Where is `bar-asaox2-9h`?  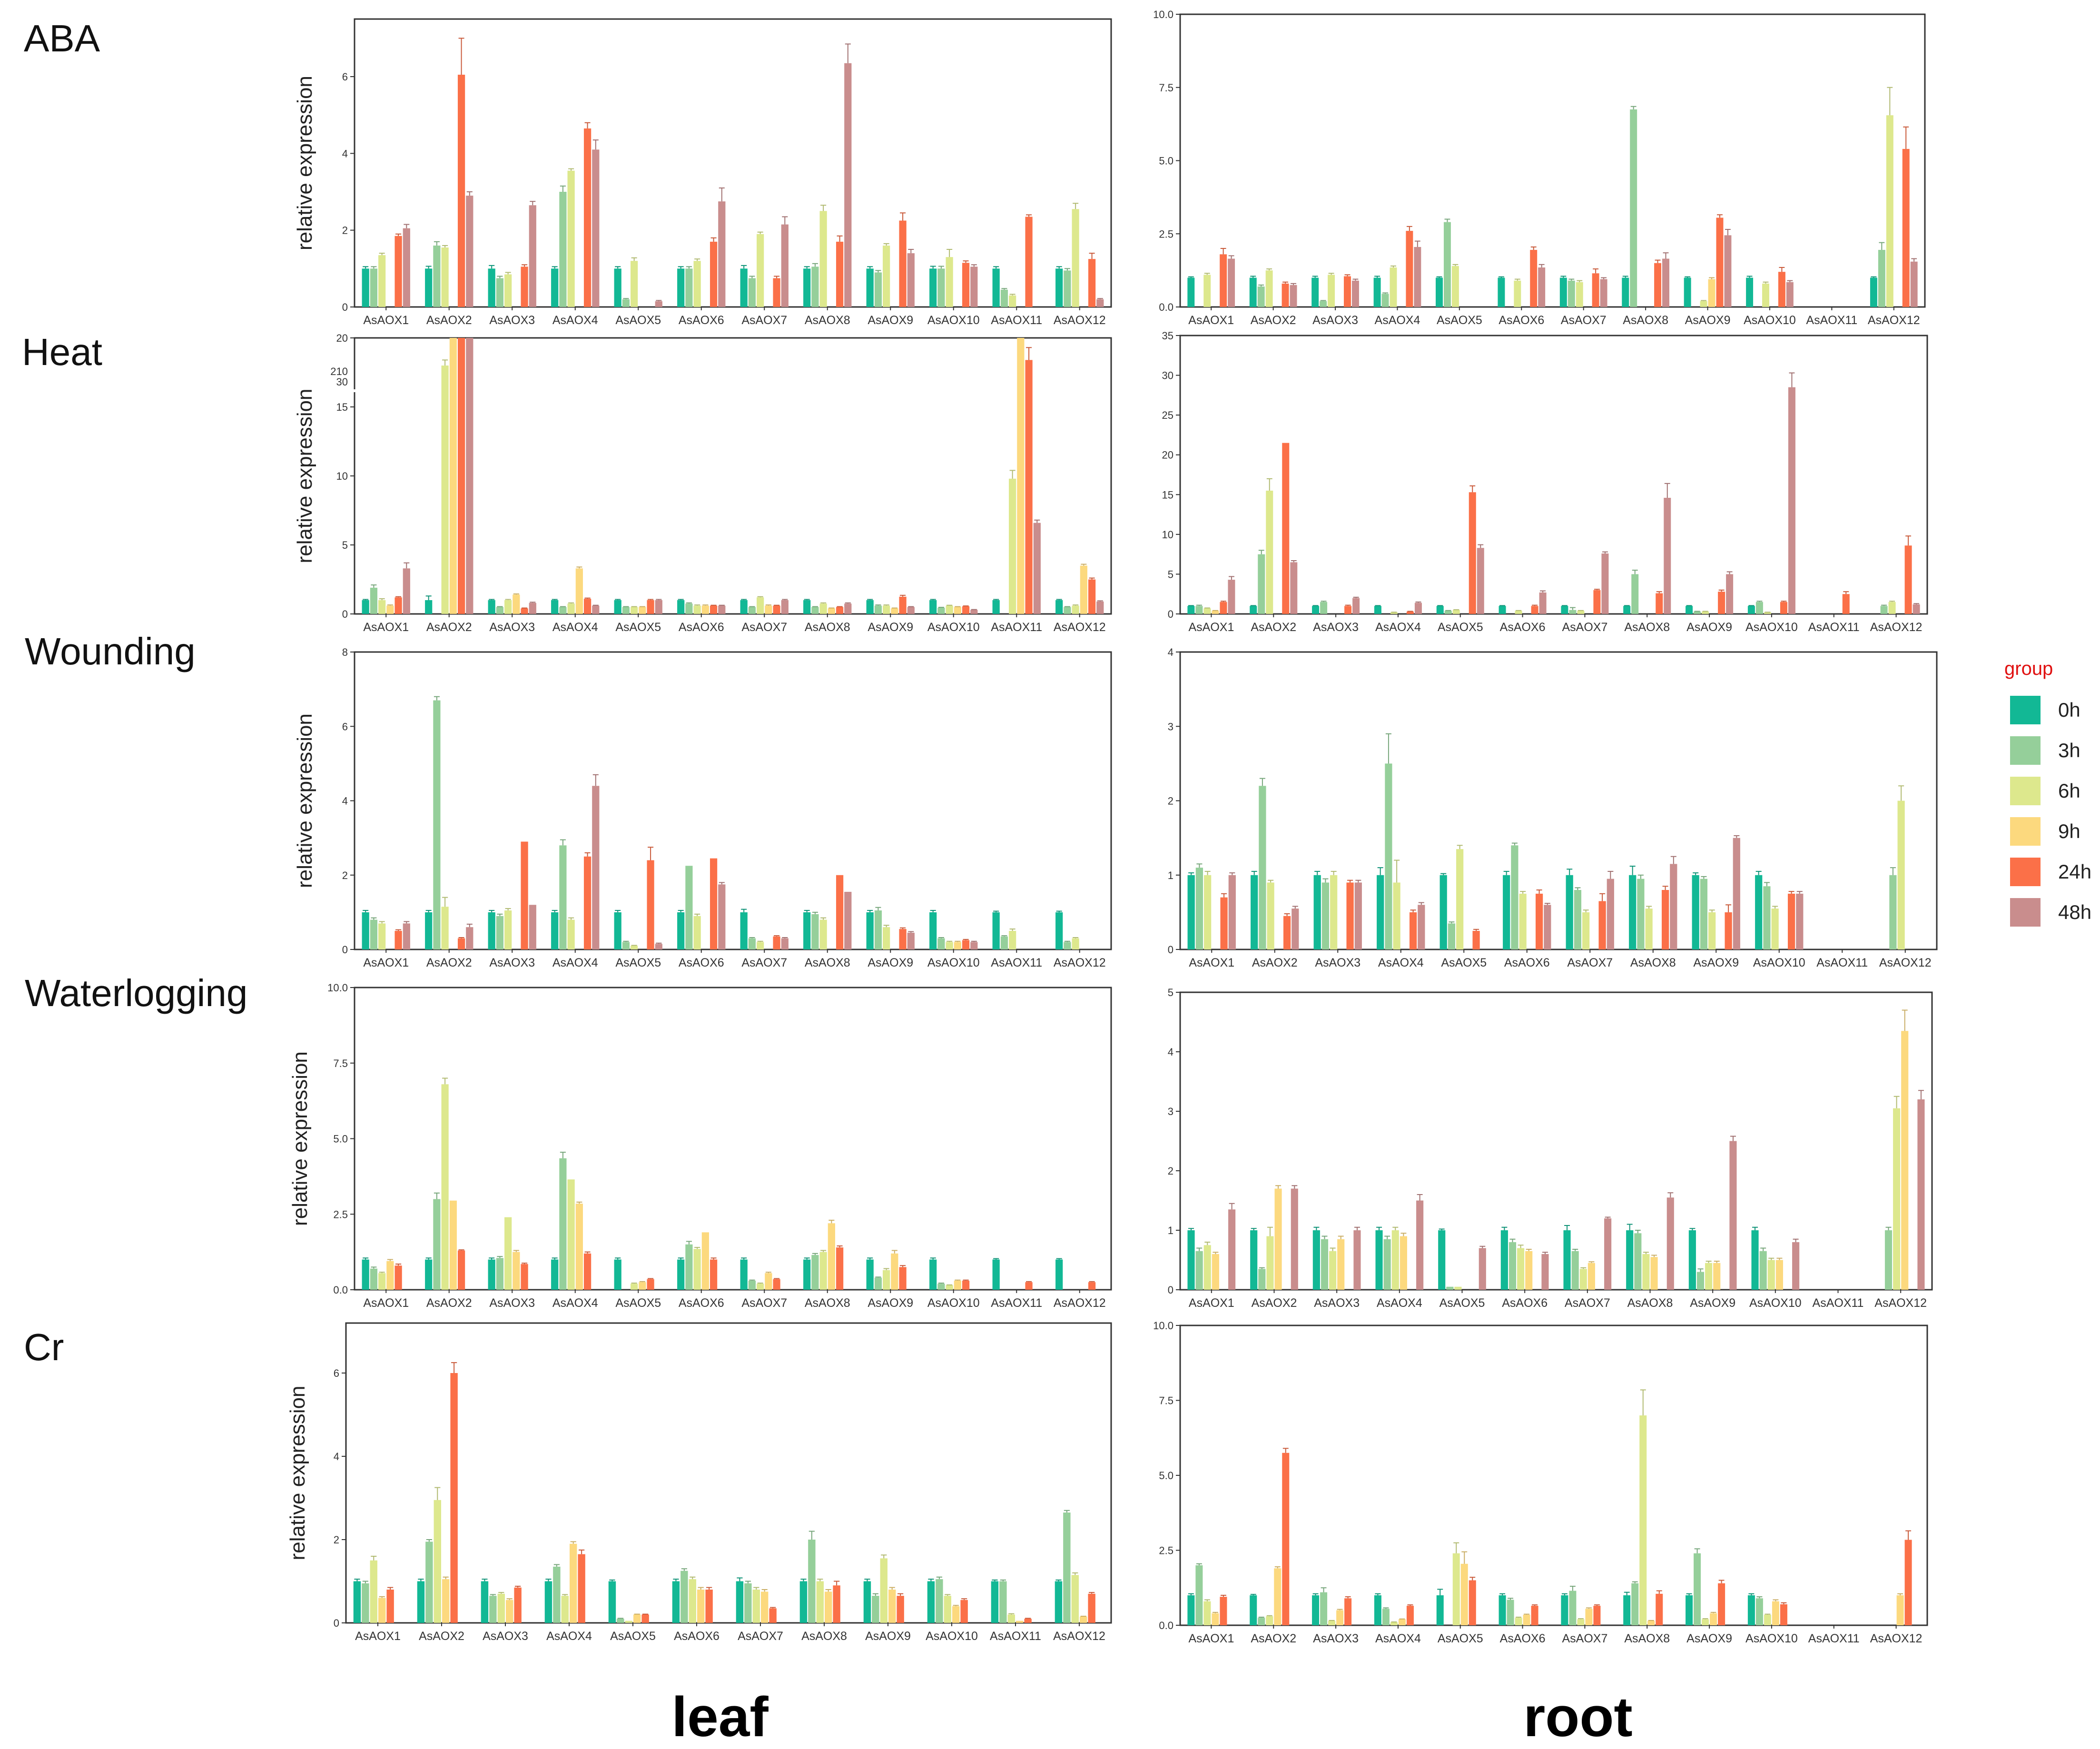 bar-asaox2-9h is located at coordinates (1278, 1239).